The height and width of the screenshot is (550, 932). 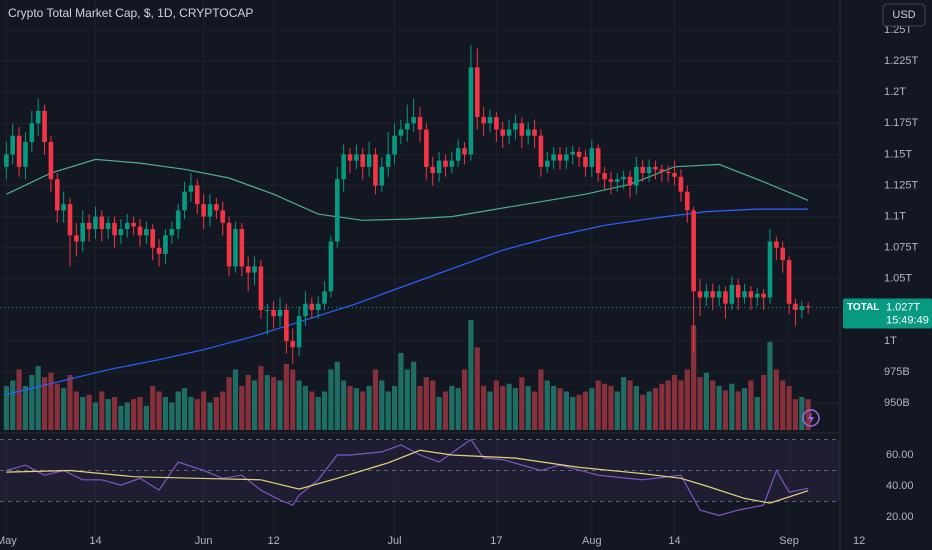 I want to click on last-price-label: 1.027T, so click(x=903, y=307).